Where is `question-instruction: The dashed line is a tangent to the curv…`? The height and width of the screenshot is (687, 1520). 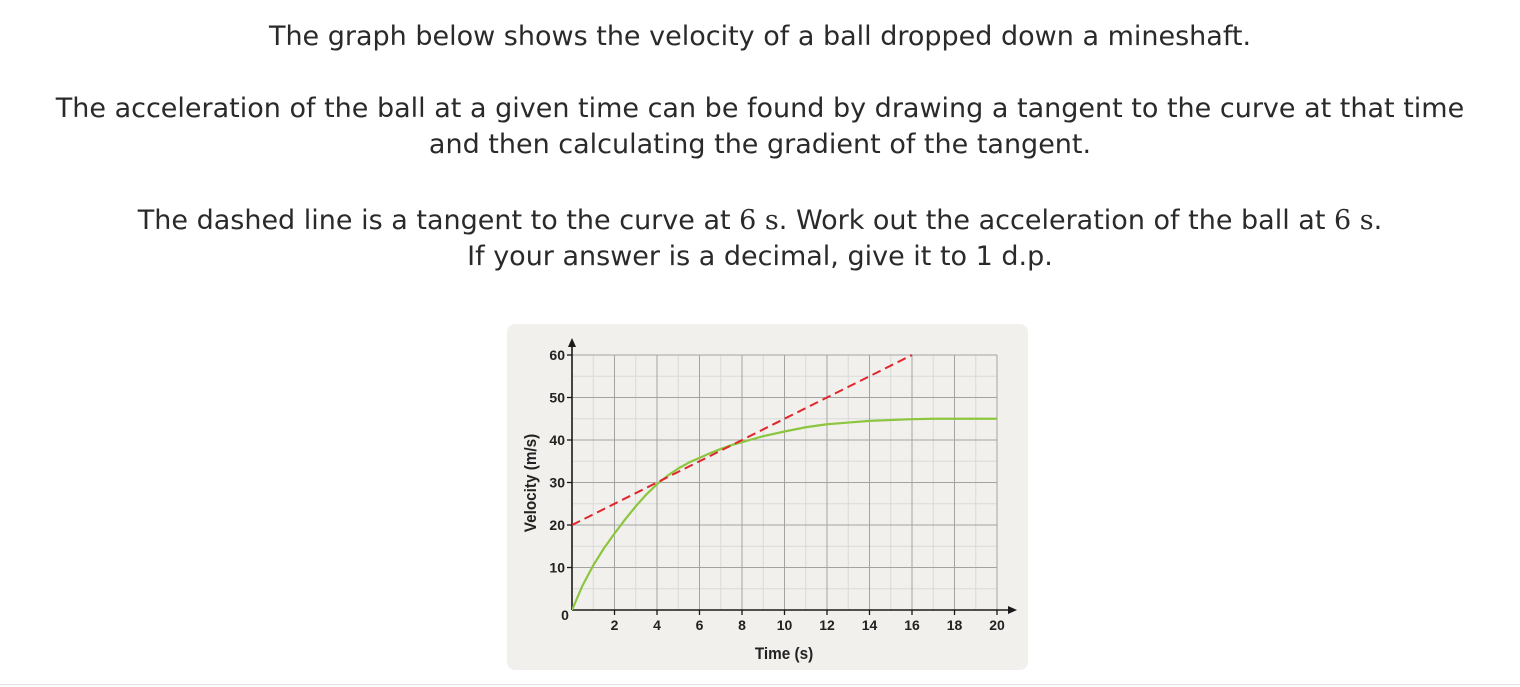 question-instruction: The dashed line is a tangent to the curv… is located at coordinates (760, 220).